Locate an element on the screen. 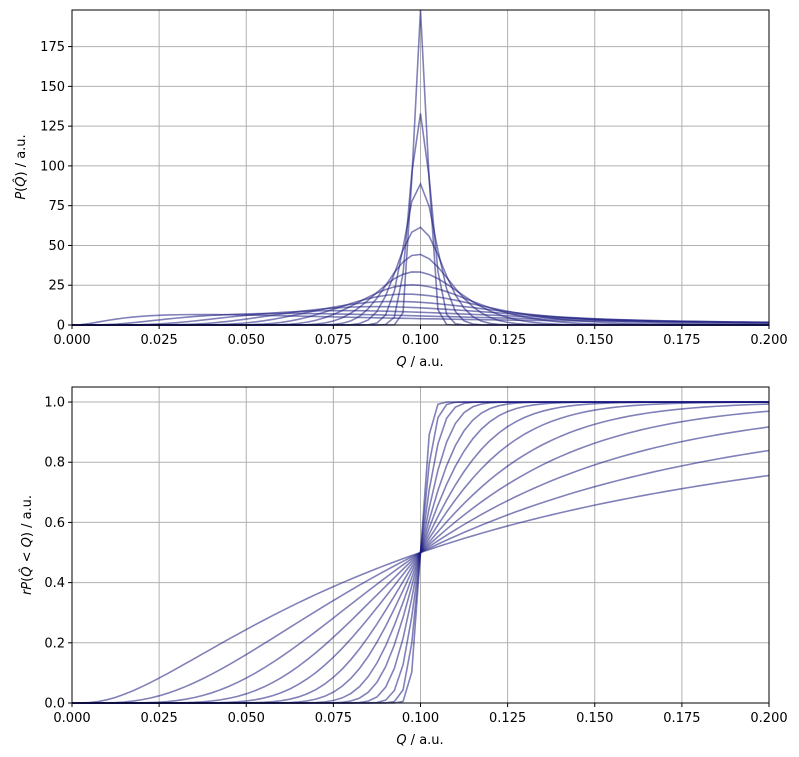 The height and width of the screenshot is (757, 799). cdf-xtick-label: 0.100 is located at coordinates (420, 718).